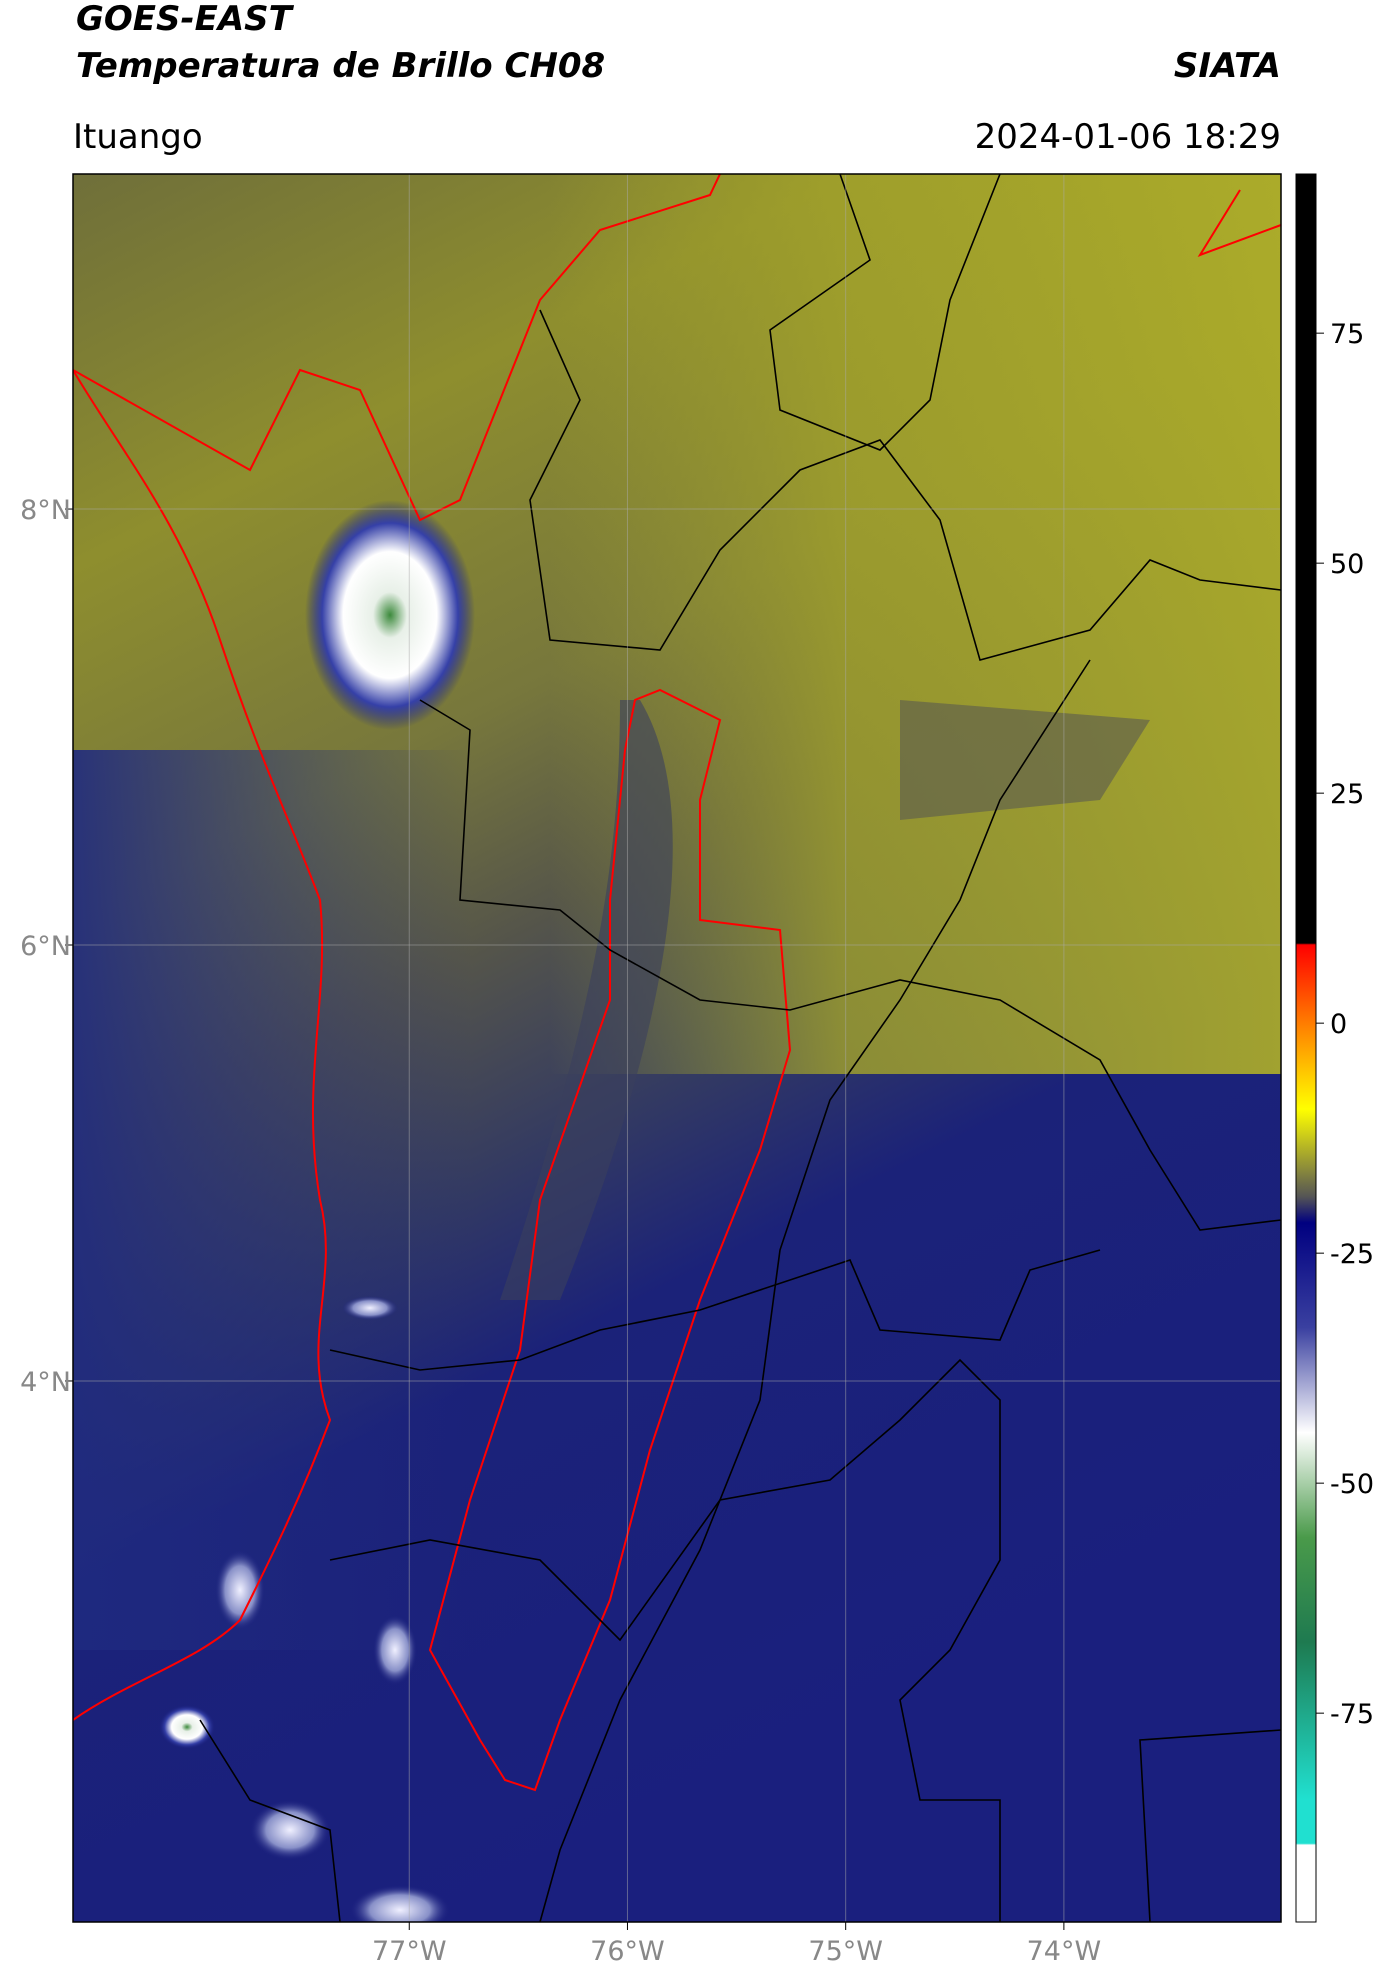  I want to click on colorbar-tick-label: -25, so click(1352, 1254).